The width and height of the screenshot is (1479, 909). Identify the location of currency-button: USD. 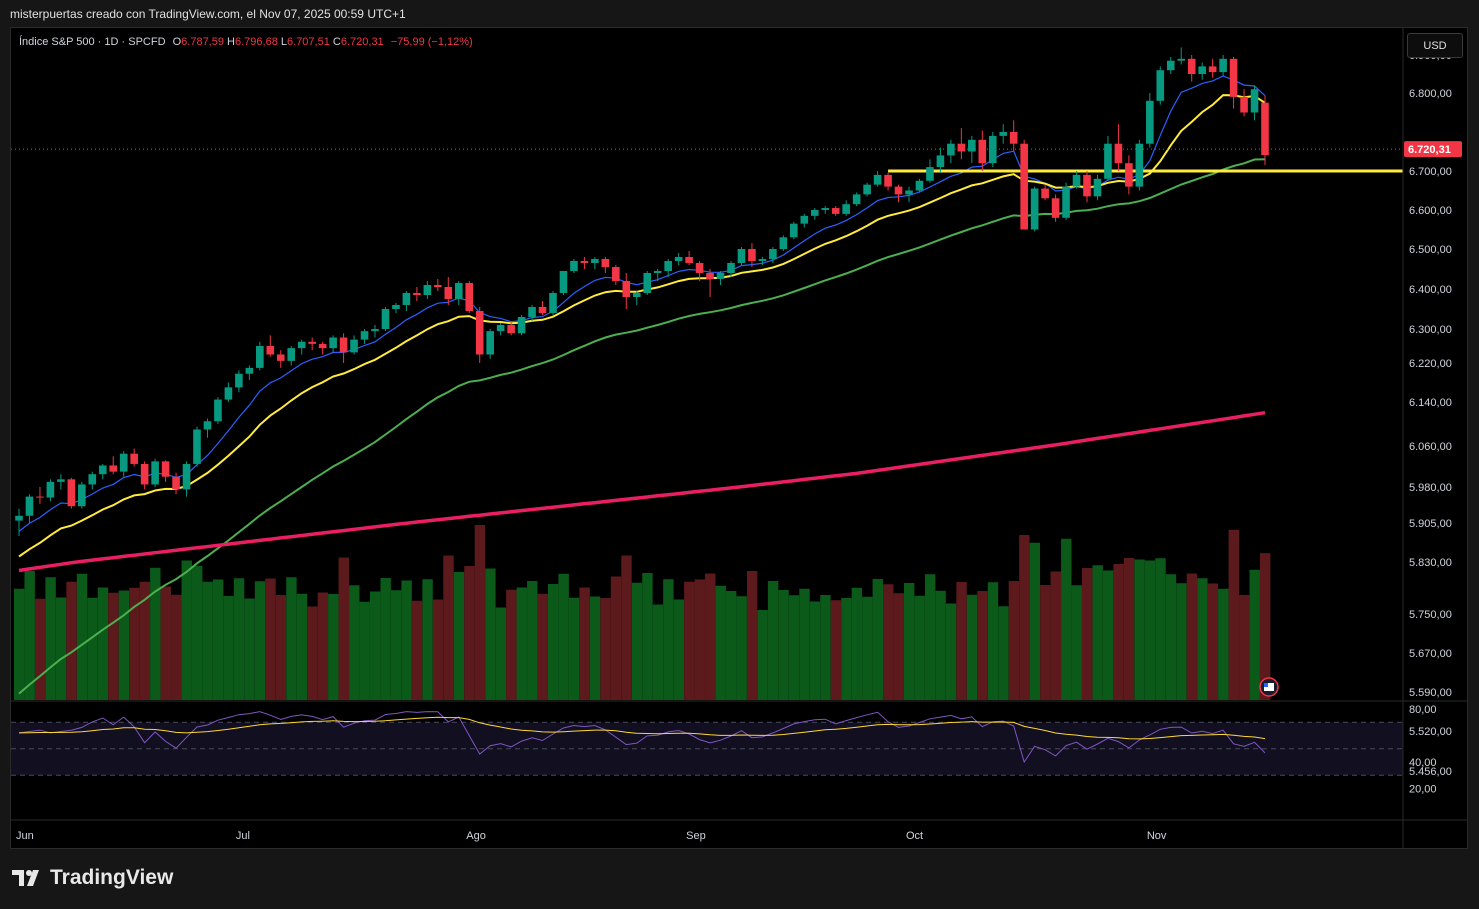
(1435, 45).